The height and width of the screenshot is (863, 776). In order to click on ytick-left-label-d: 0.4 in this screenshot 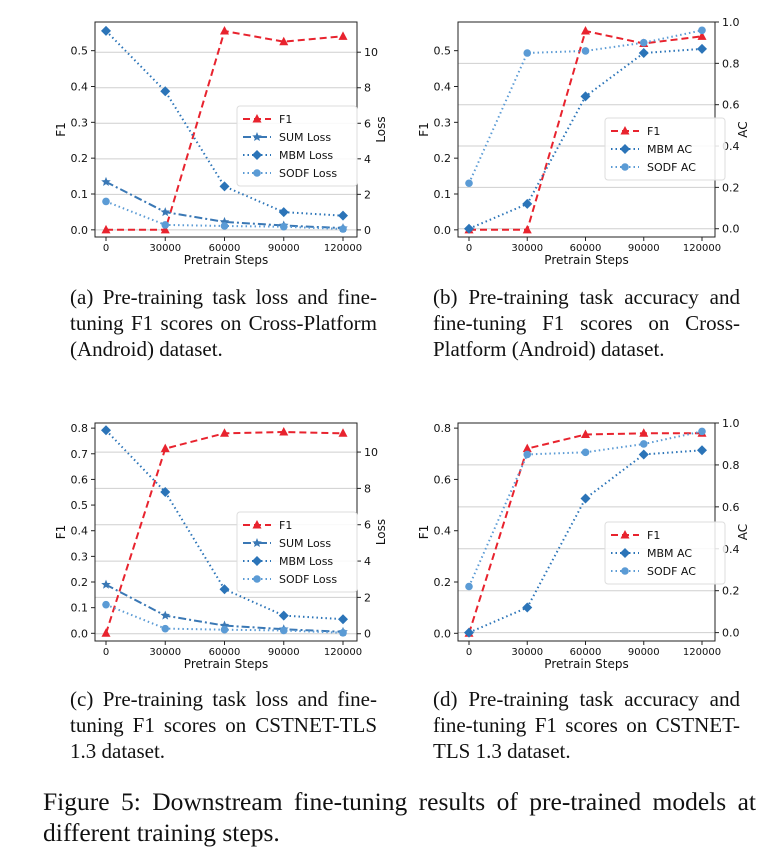, I will do `click(443, 531)`.